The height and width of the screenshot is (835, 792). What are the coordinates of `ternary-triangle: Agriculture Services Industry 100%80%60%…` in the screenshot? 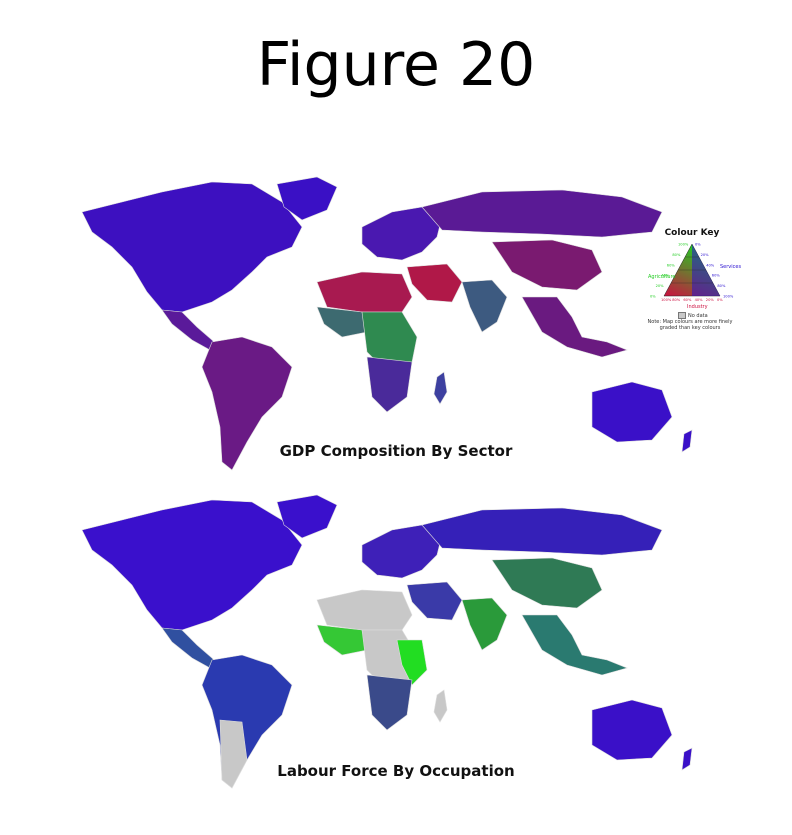 It's located at (694, 277).